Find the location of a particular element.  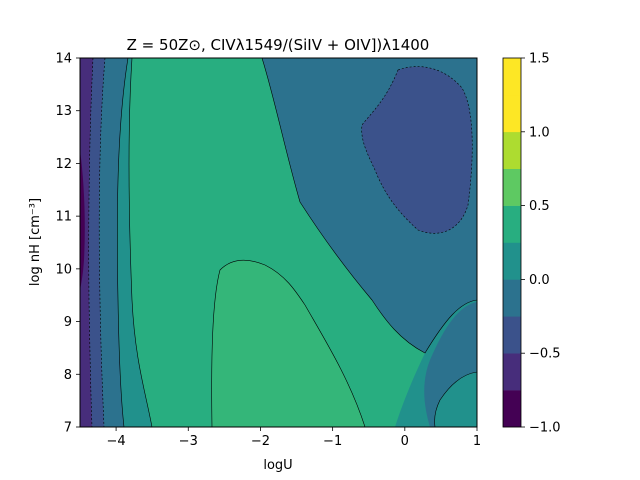

colorbar-tick-label: 0.0 is located at coordinates (539, 280).